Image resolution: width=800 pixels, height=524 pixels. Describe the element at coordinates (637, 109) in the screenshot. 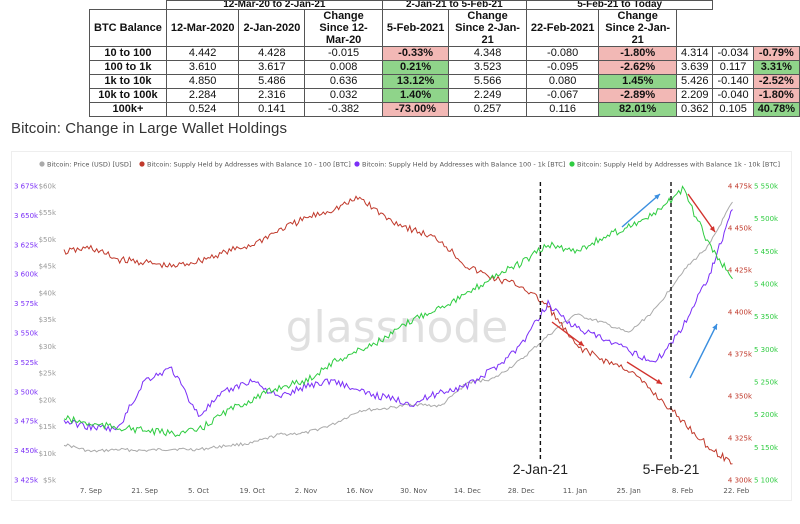

I see `table-cell: 82.01%` at that location.